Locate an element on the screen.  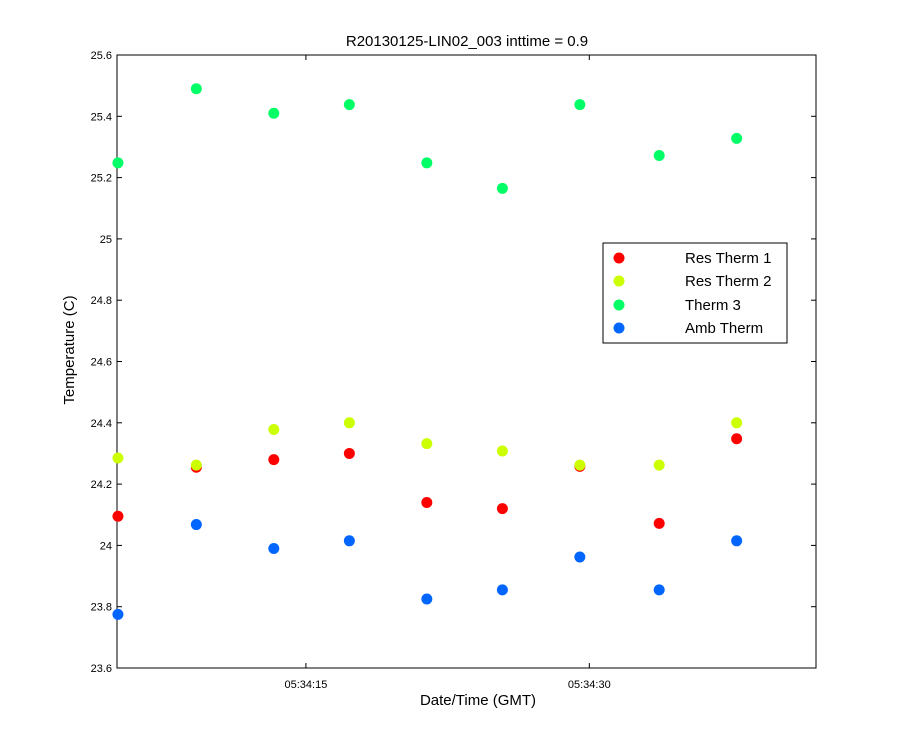
y-tick-label: 23.8 is located at coordinates (101, 608).